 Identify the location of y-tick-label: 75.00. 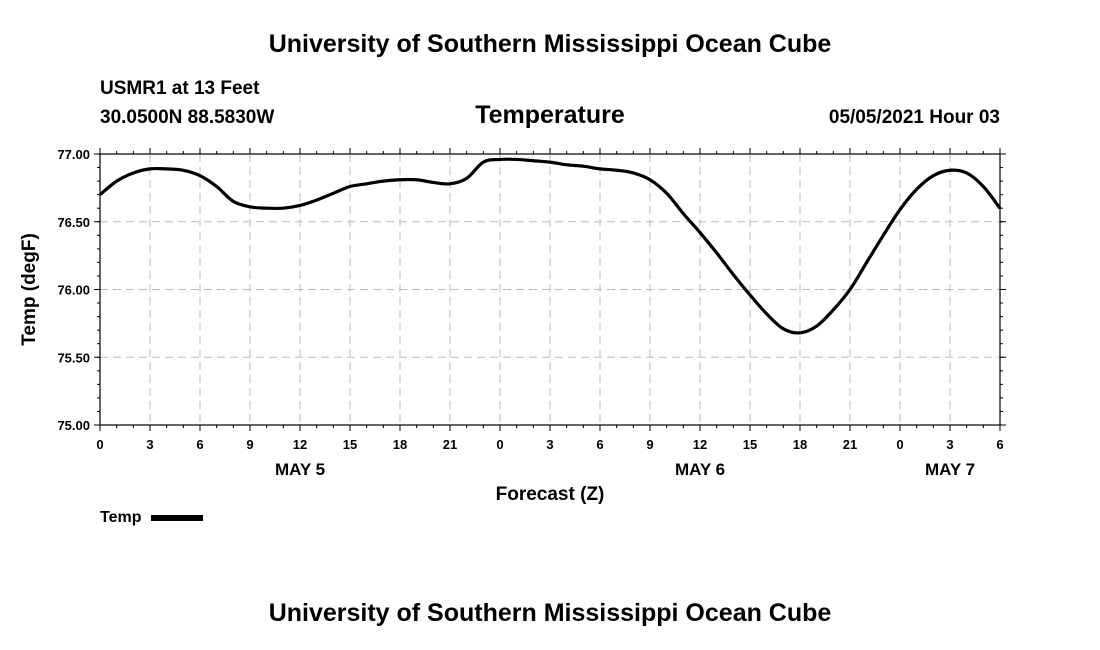
(73, 425).